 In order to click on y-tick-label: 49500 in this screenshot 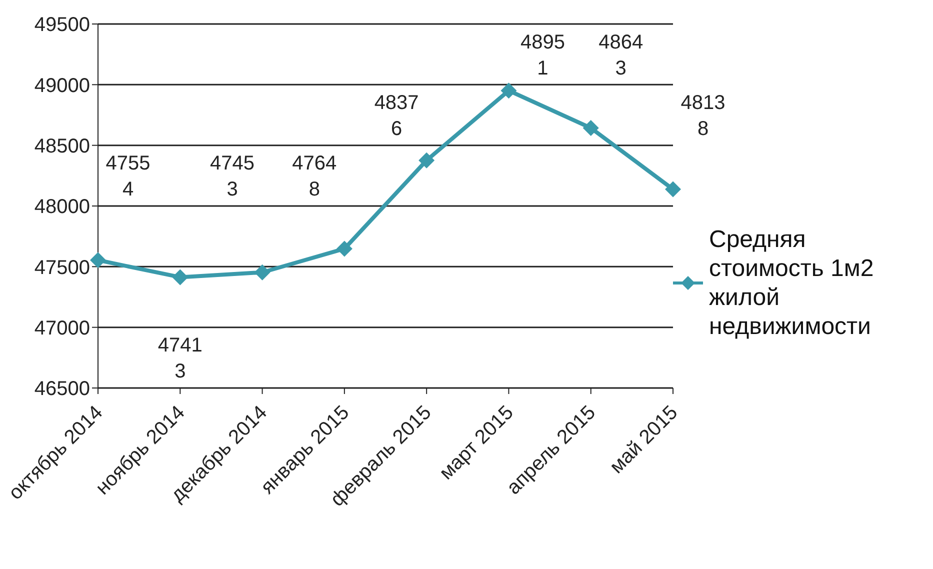, I will do `click(62, 25)`.